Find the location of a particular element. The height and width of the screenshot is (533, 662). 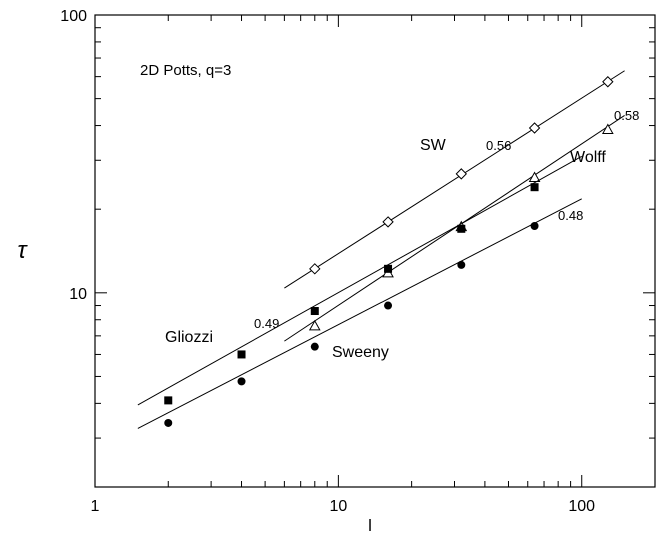

sw-exponent-label: 0.56 is located at coordinates (498, 145).